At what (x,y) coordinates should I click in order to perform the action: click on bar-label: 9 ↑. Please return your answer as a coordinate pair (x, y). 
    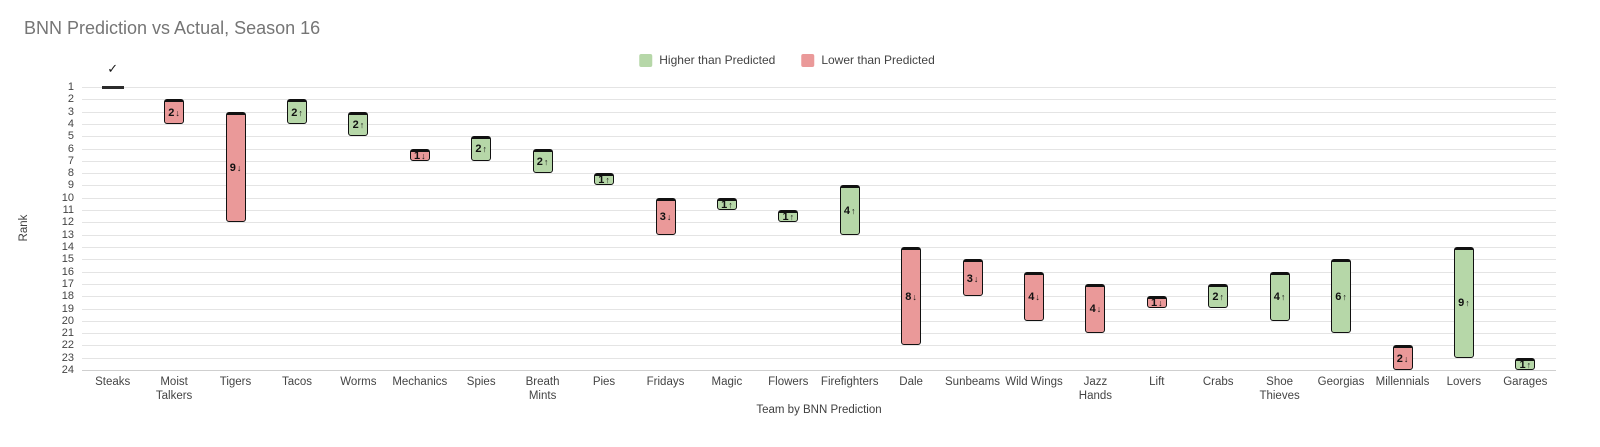
    Looking at the image, I should click on (1464, 303).